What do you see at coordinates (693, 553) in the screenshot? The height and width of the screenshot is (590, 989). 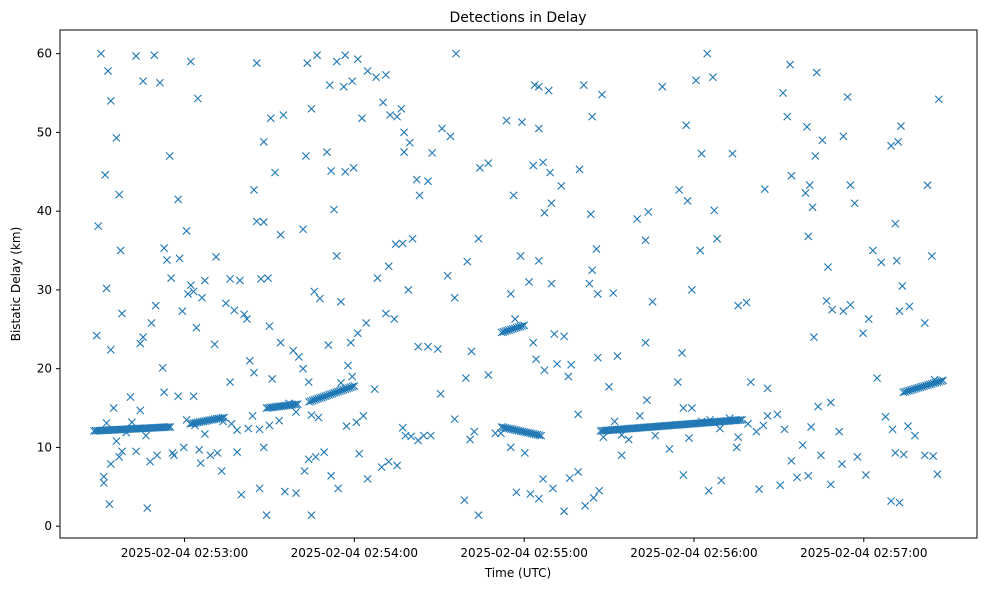 I see `x-tick-label: 2025-02-04 02:56:00` at bounding box center [693, 553].